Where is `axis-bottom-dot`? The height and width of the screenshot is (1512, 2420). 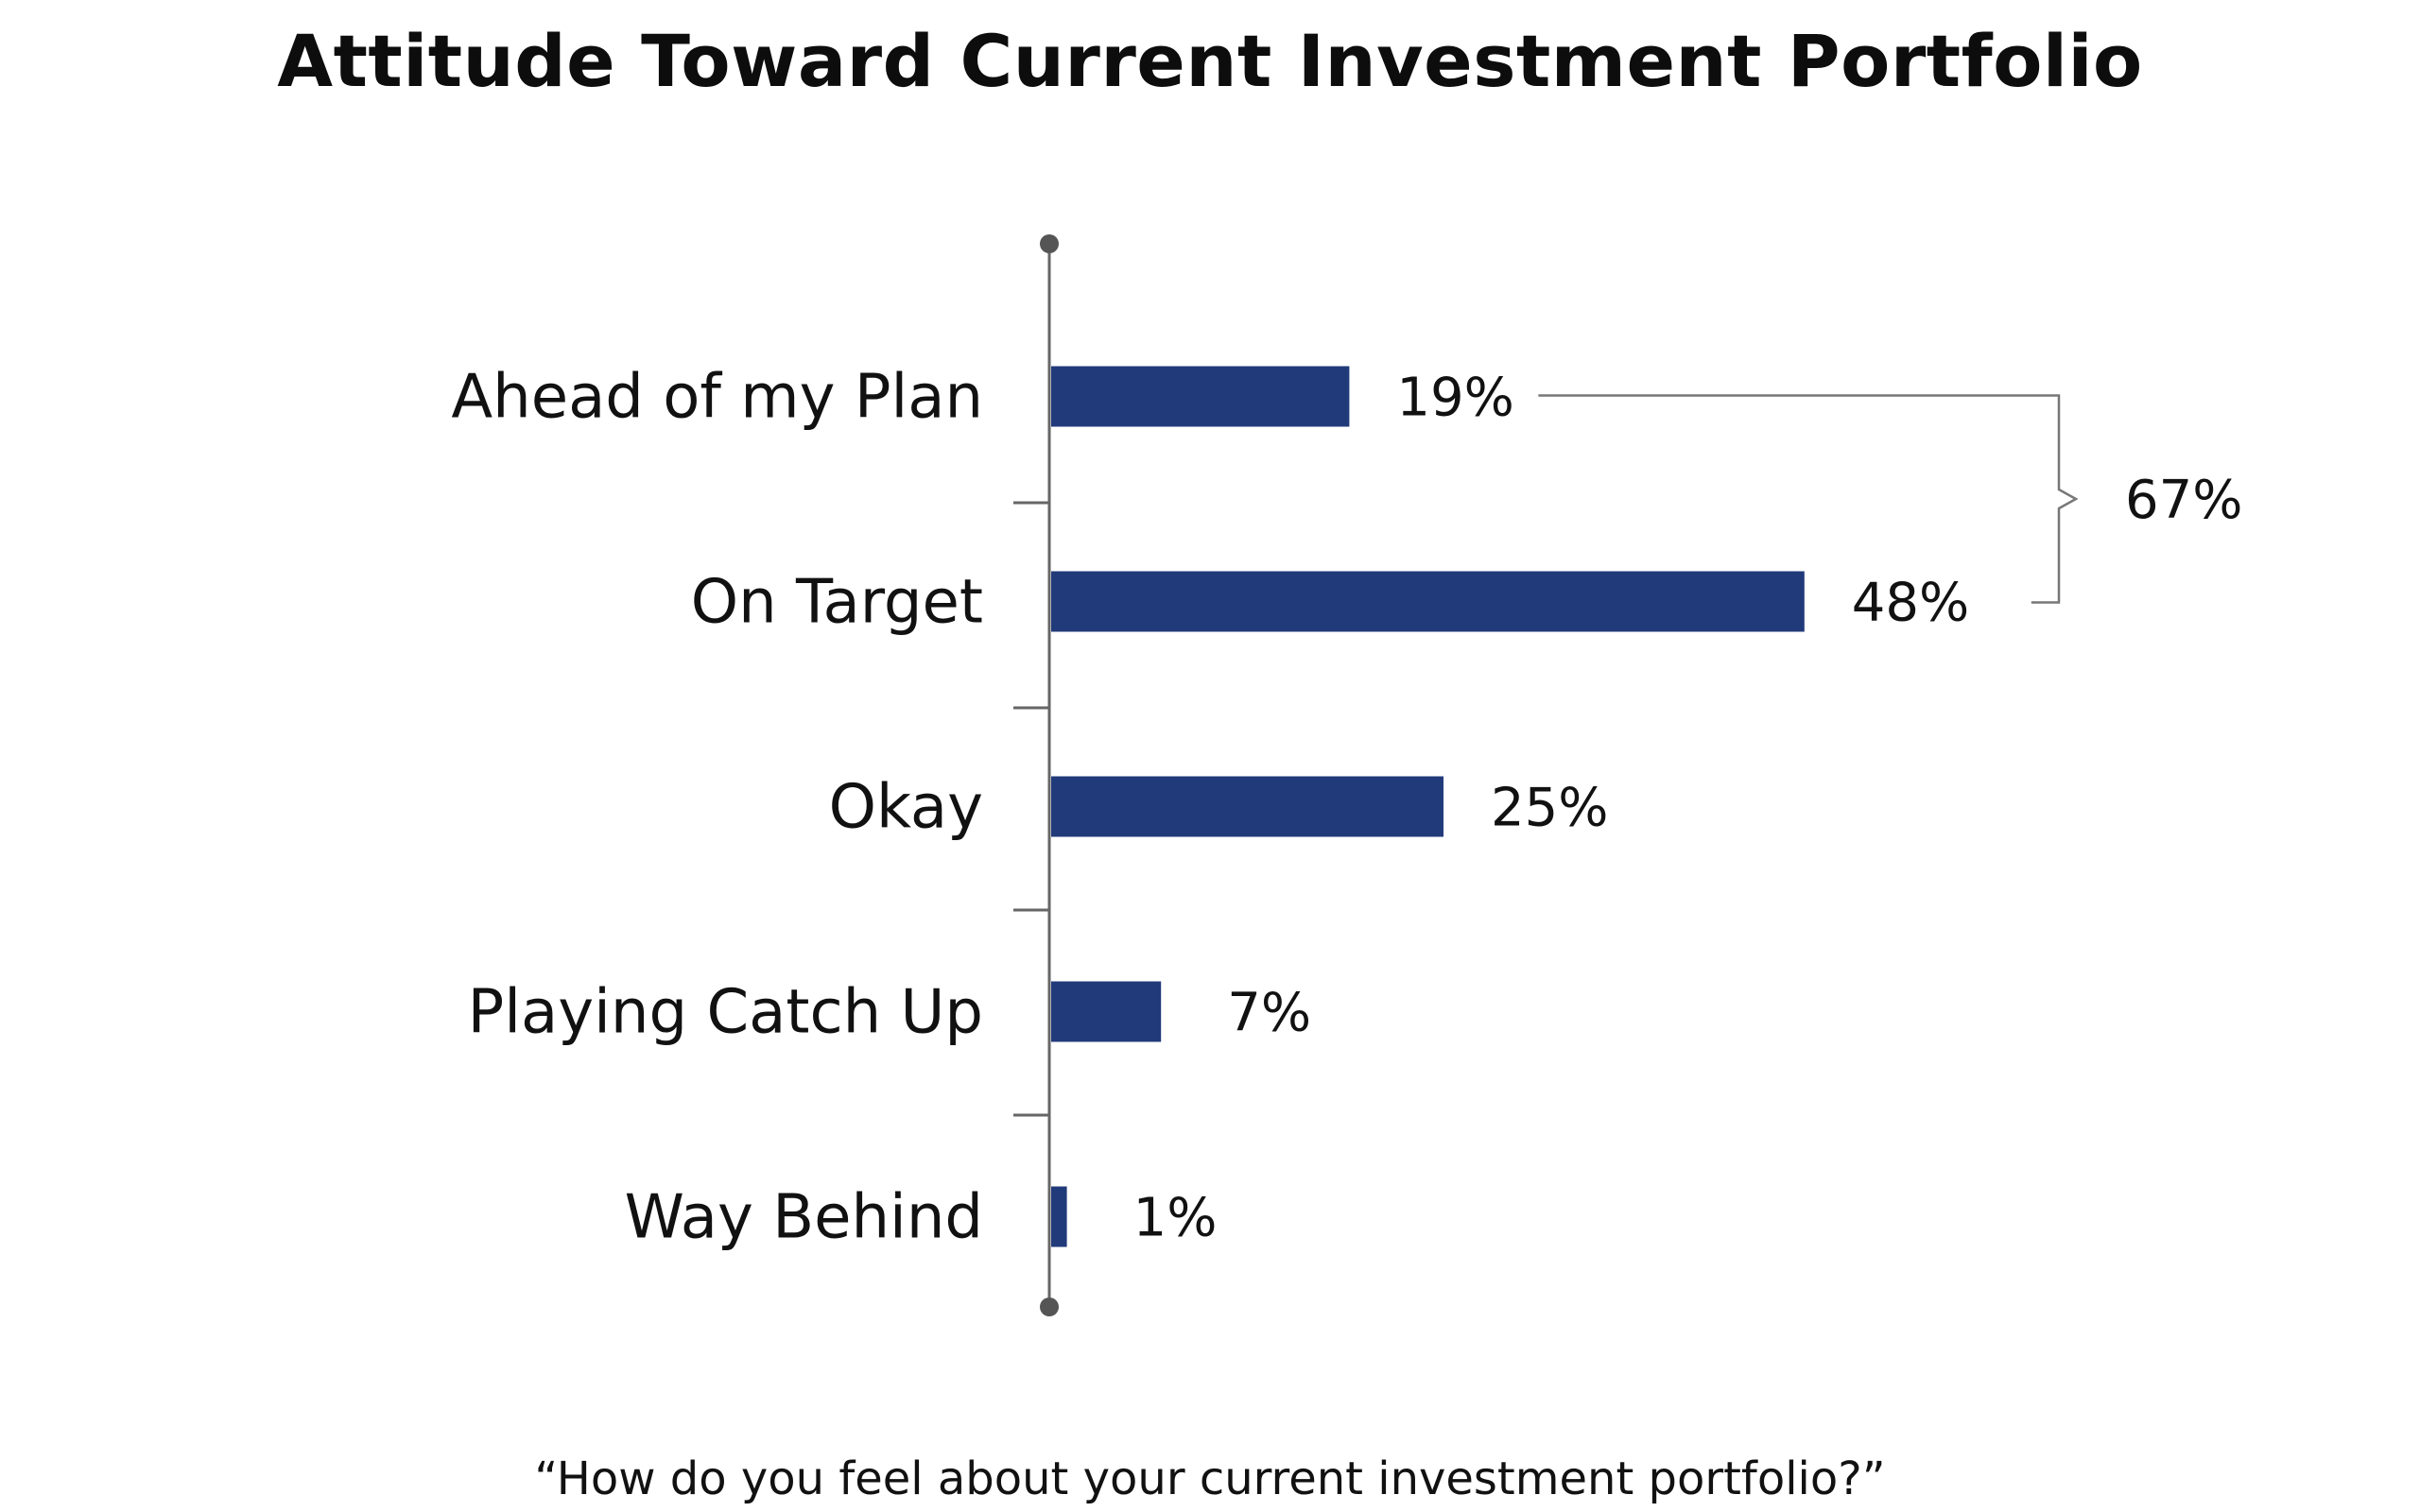 axis-bottom-dot is located at coordinates (1049, 1306).